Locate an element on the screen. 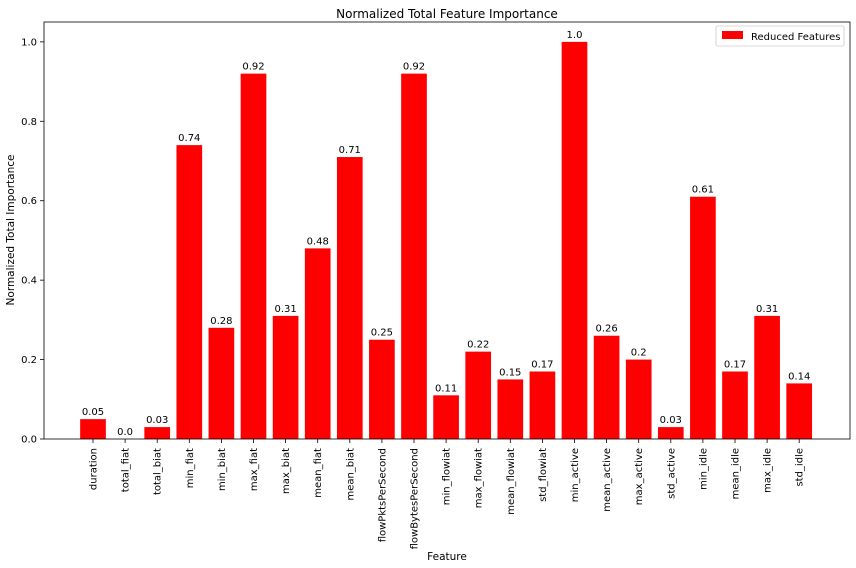 Image resolution: width=856 pixels, height=568 pixels. x-tick-label: min_biat is located at coordinates (222, 469).